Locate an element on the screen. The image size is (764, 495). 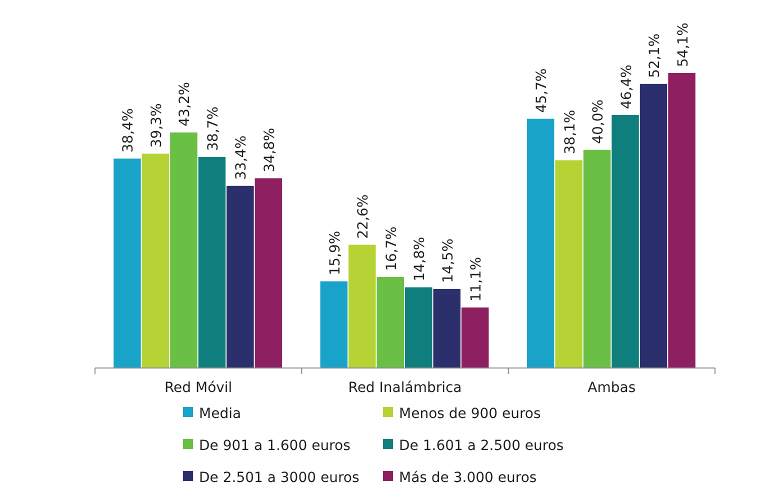
data-label: 39,3% is located at coordinates (156, 125).